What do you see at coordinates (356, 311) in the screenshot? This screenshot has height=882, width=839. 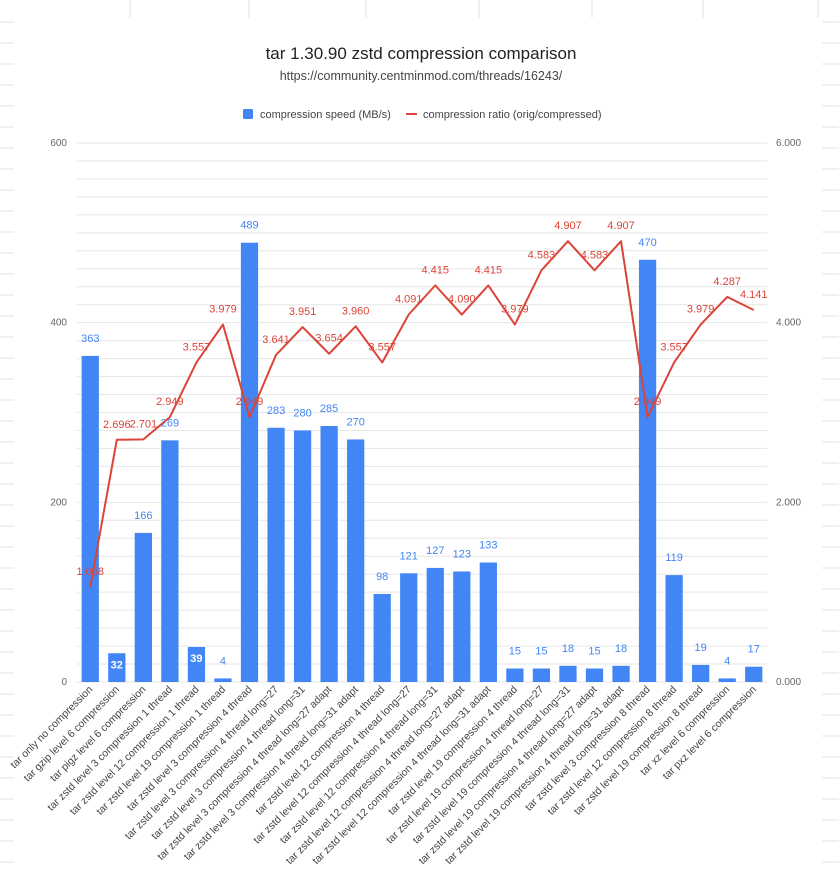 I see `ratio-value-label: 3.960` at bounding box center [356, 311].